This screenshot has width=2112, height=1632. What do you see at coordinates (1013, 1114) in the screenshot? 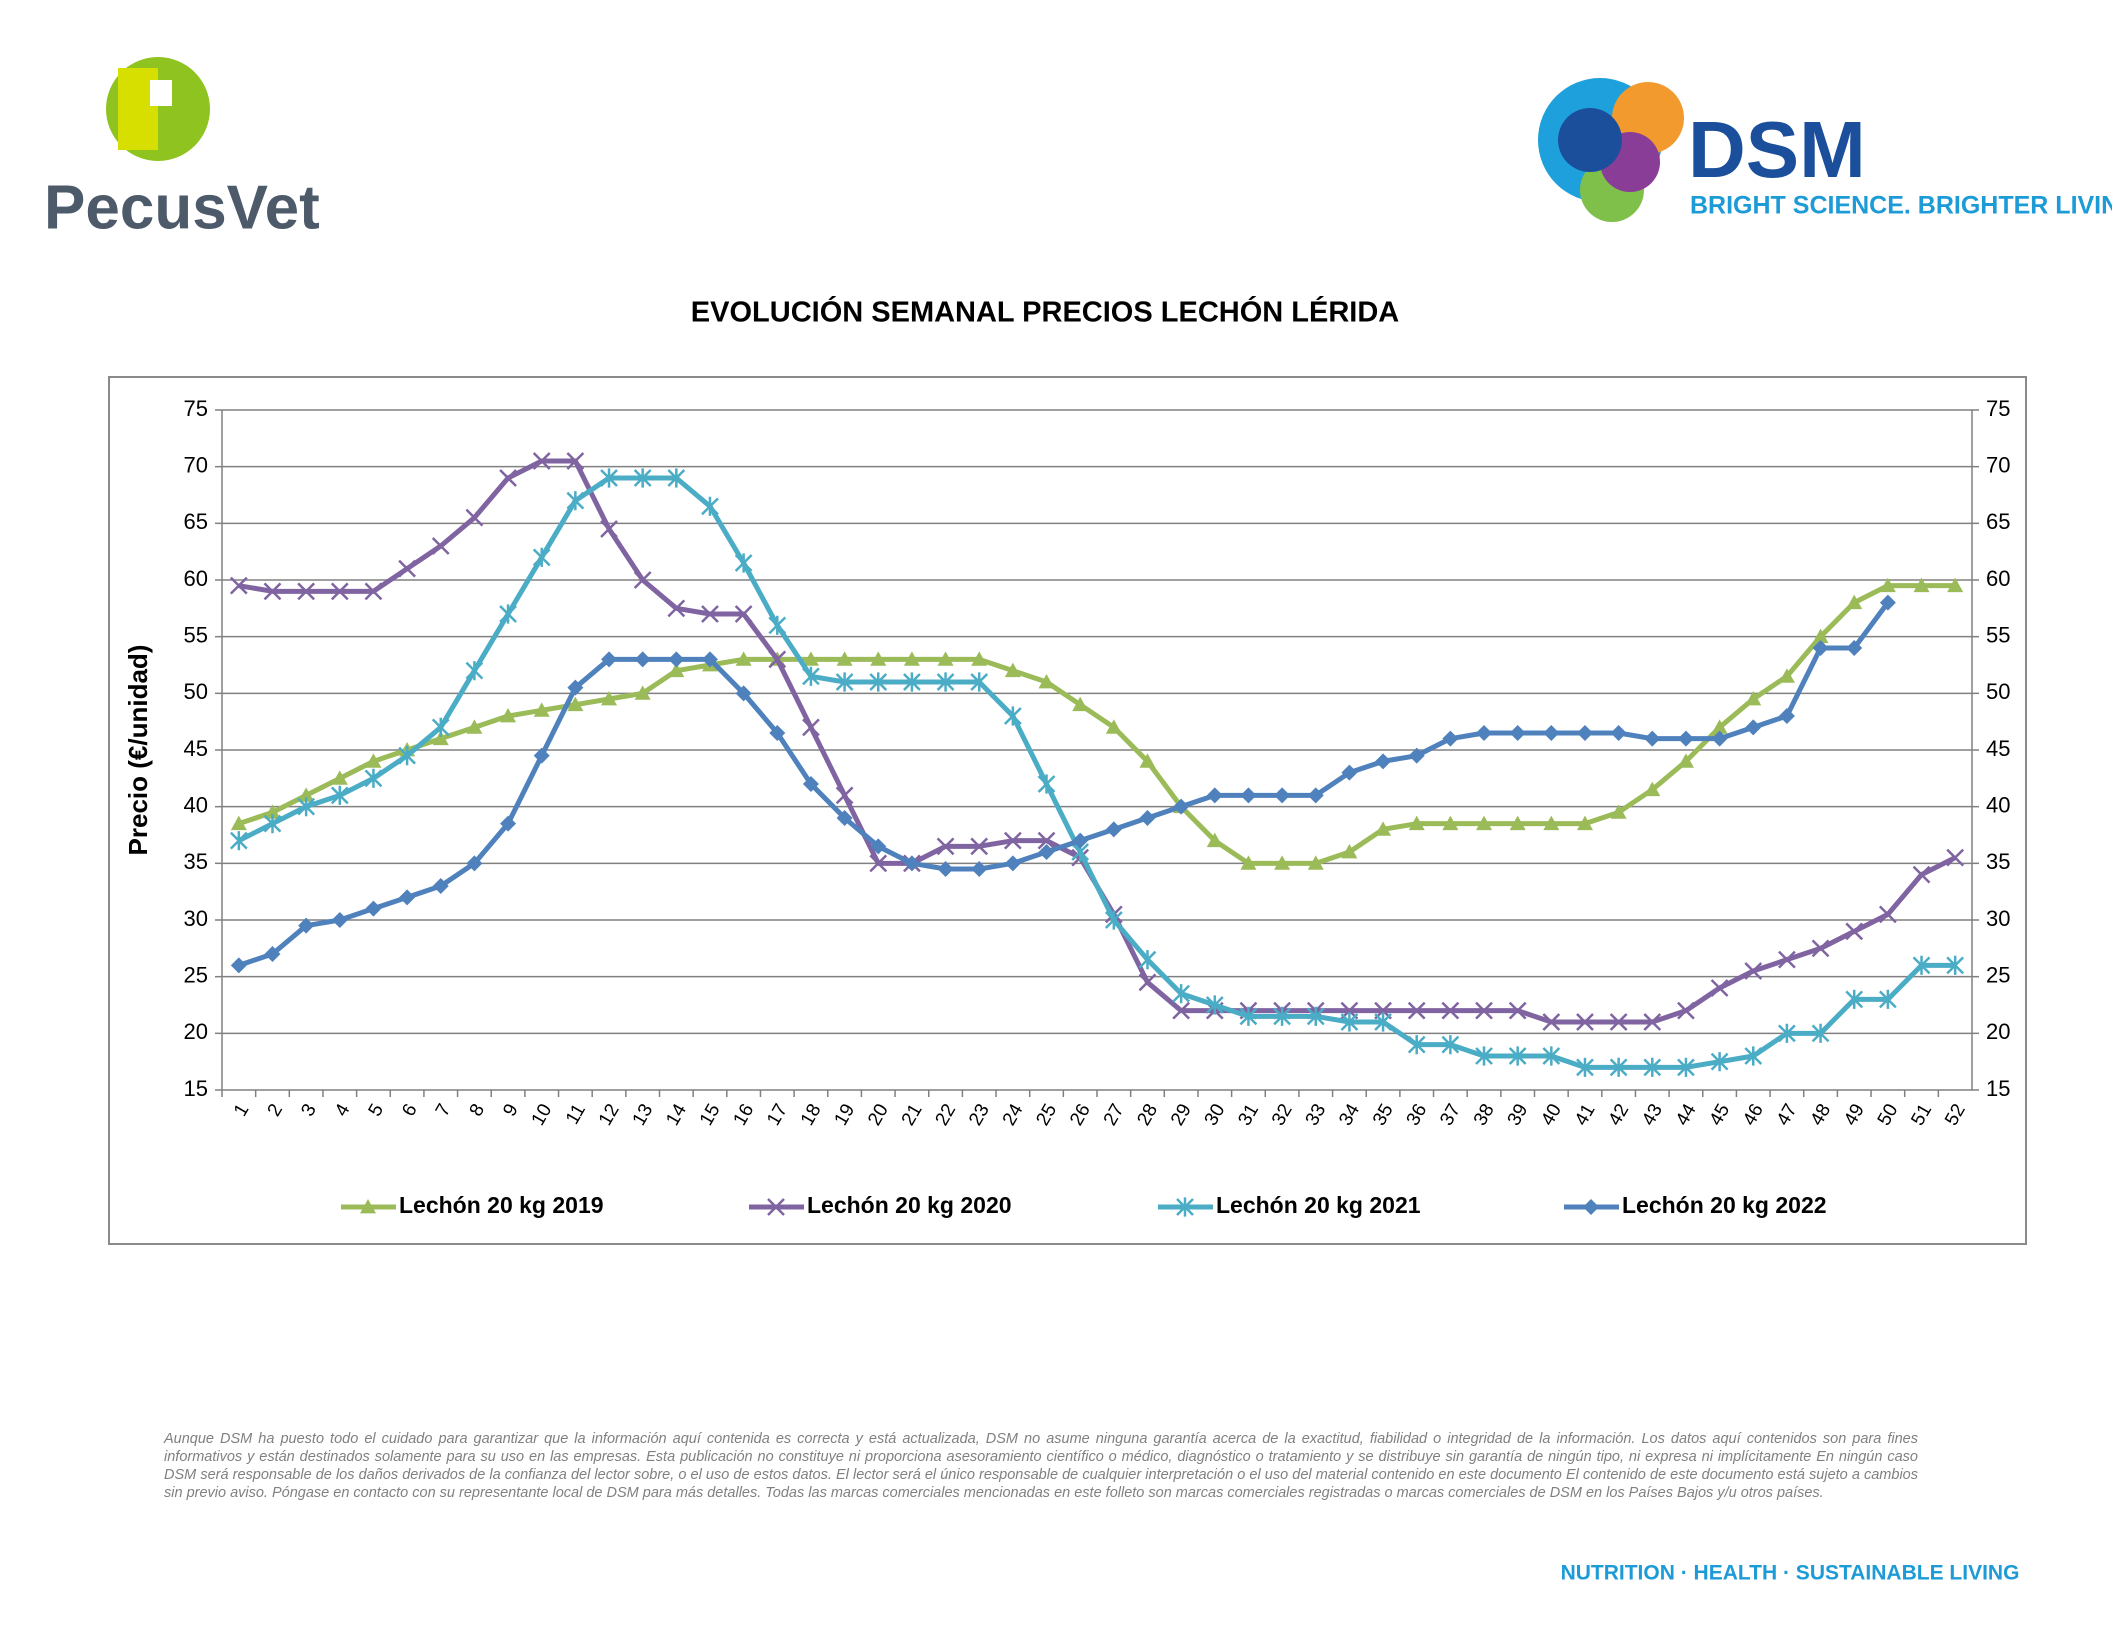
I see `x-tick-label: 24` at bounding box center [1013, 1114].